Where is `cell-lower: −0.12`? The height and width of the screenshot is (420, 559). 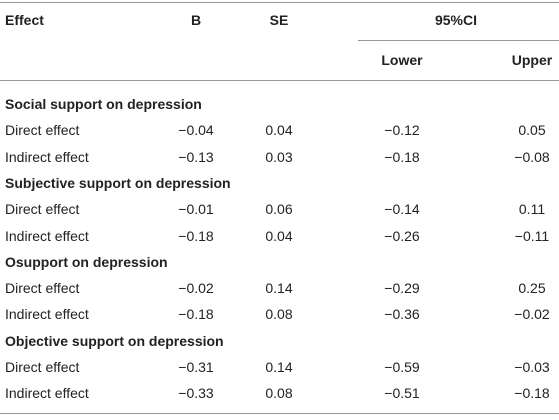 cell-lower: −0.12 is located at coordinates (402, 130).